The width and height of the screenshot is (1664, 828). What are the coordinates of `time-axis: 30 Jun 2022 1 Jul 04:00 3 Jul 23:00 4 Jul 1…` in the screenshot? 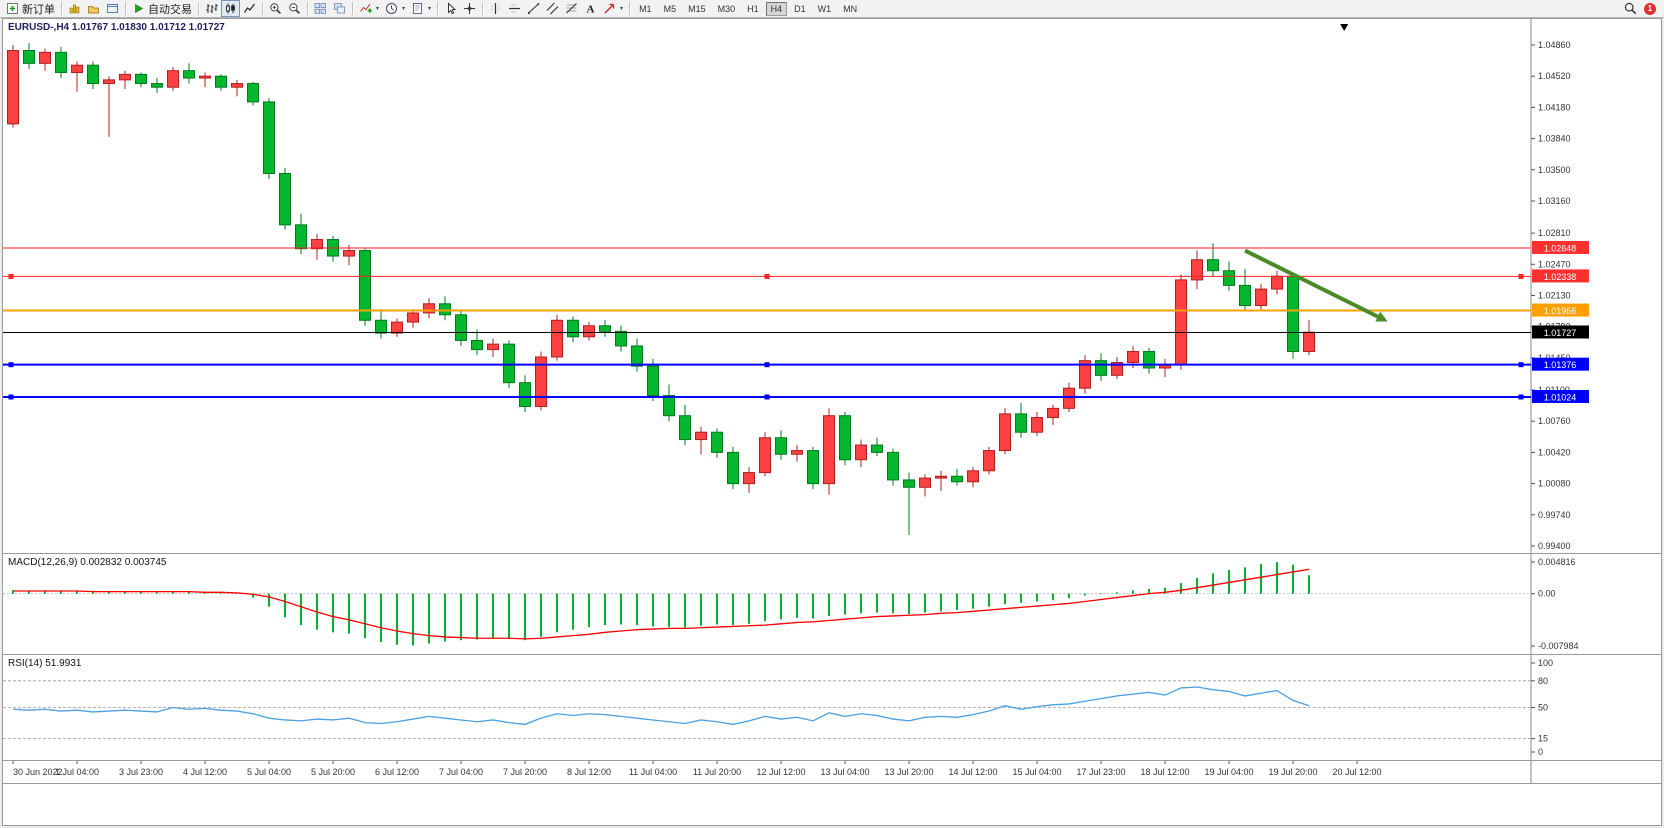 It's located at (832, 772).